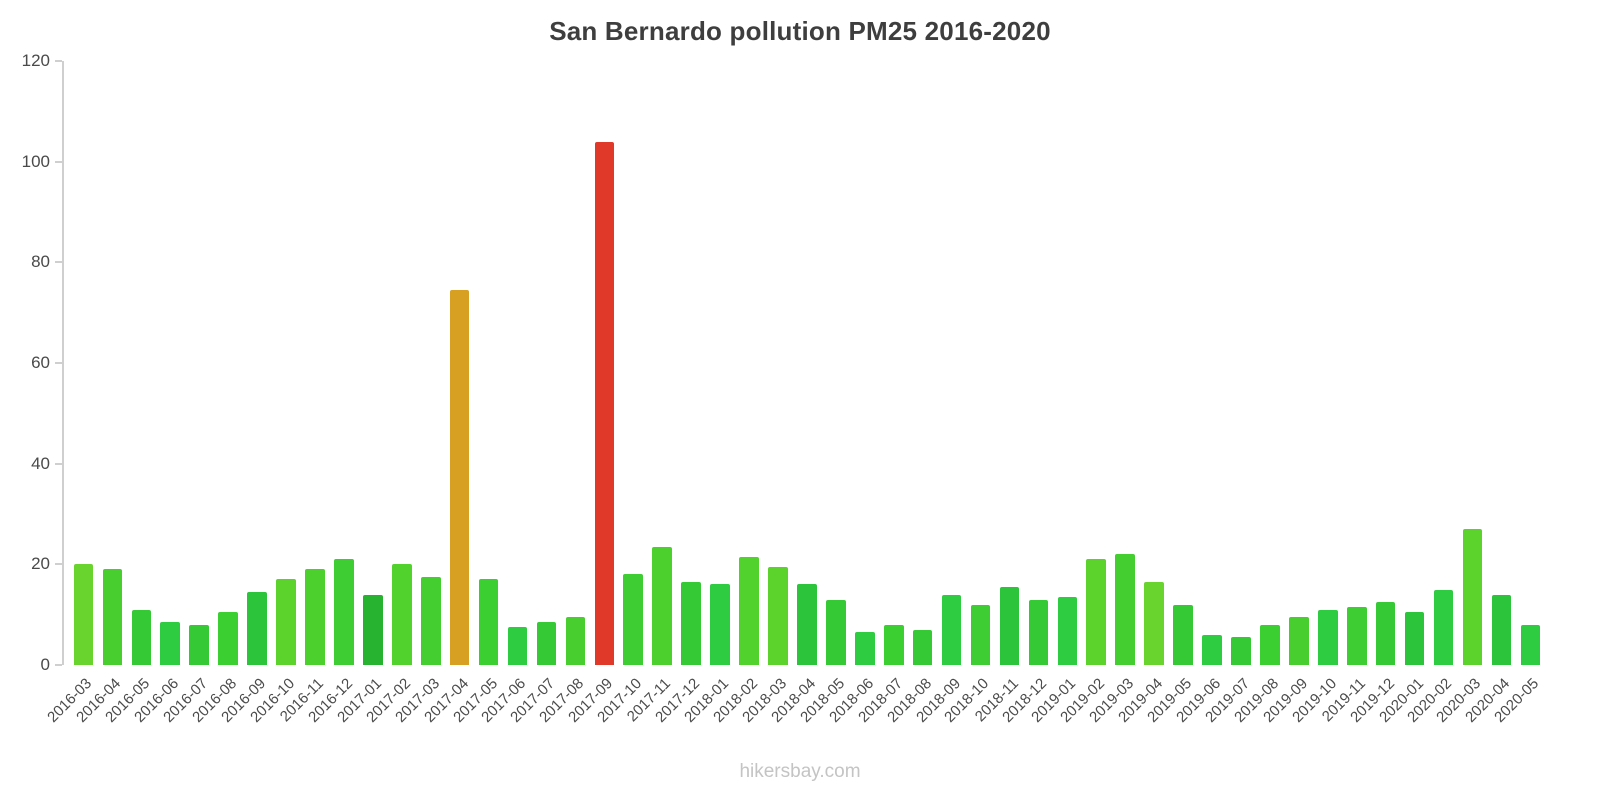  I want to click on bar-slot: 2017-08, so click(563, 393).